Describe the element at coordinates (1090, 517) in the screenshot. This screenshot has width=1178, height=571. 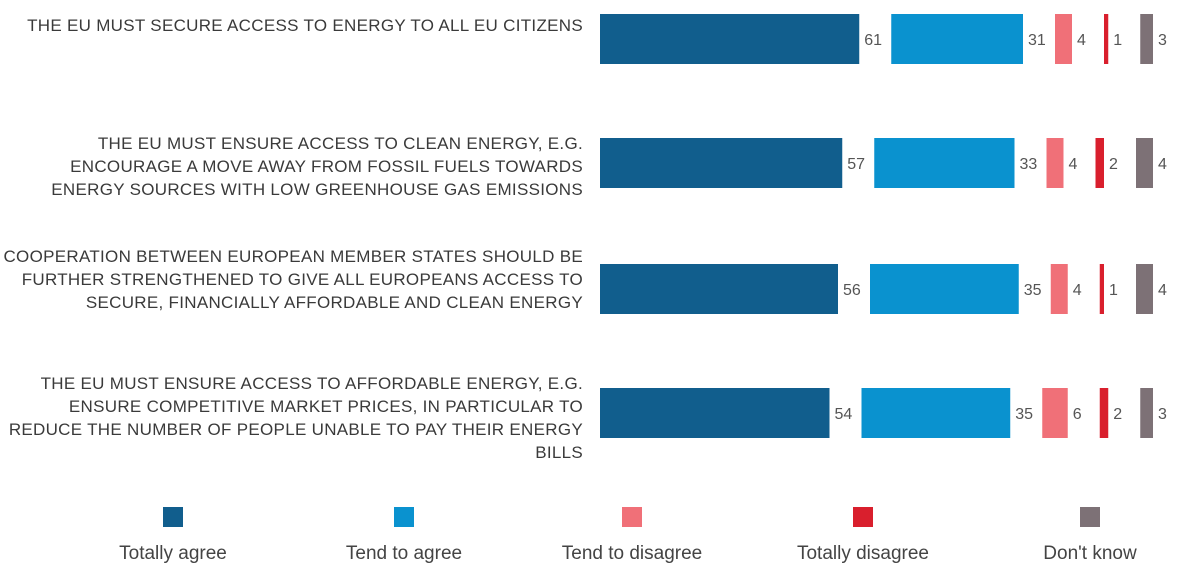
I see `legend-swatch-dont-know` at that location.